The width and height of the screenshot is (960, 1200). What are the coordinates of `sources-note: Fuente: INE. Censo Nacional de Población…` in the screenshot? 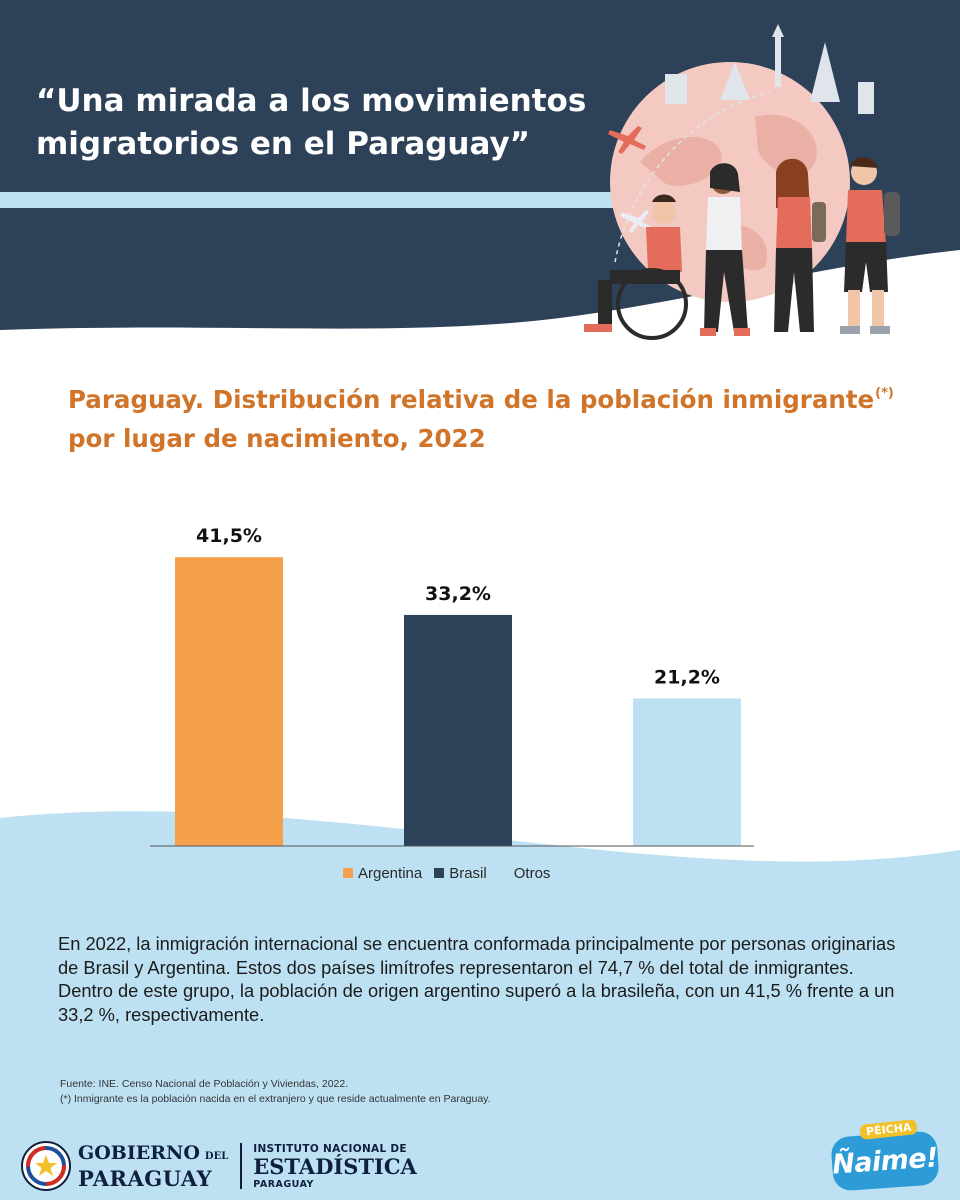 It's located at (410, 1092).